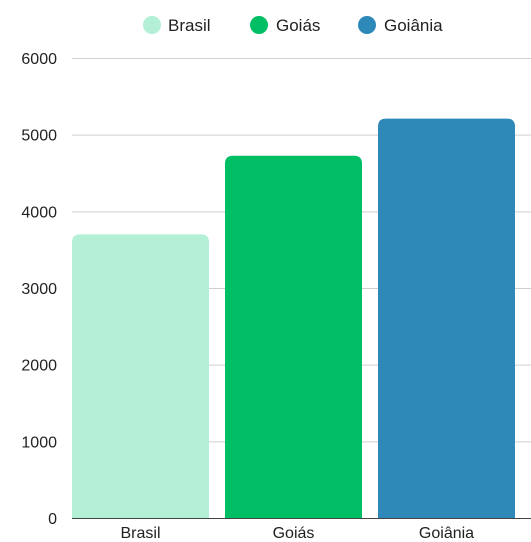 This screenshot has width=531, height=542. Describe the element at coordinates (294, 533) in the screenshot. I see `x-tick-label: Goiás` at that location.